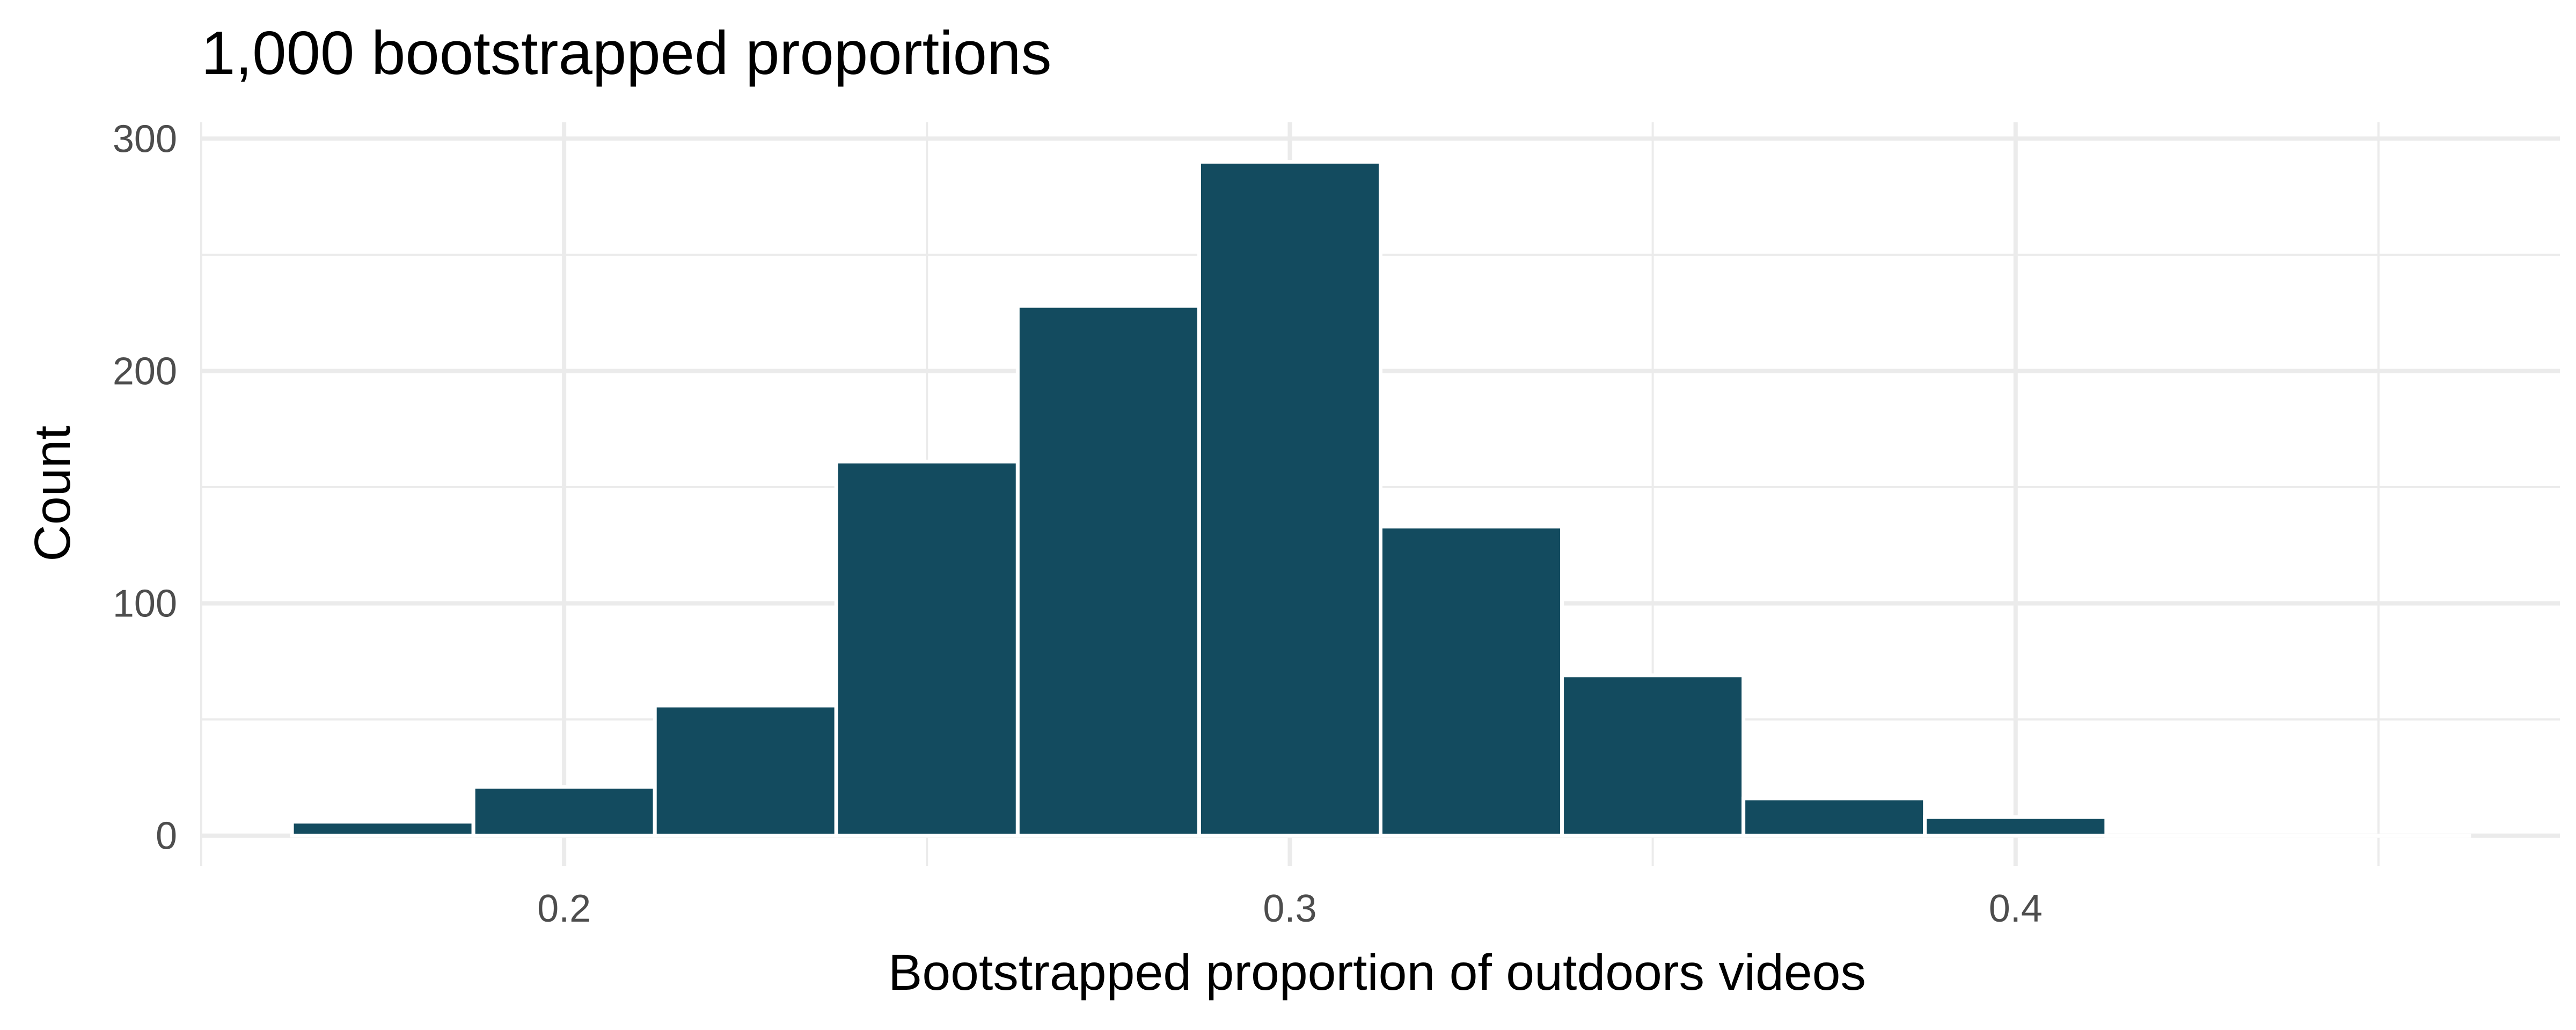  Describe the element at coordinates (52, 494) in the screenshot. I see `y-axis-title: Count` at that location.